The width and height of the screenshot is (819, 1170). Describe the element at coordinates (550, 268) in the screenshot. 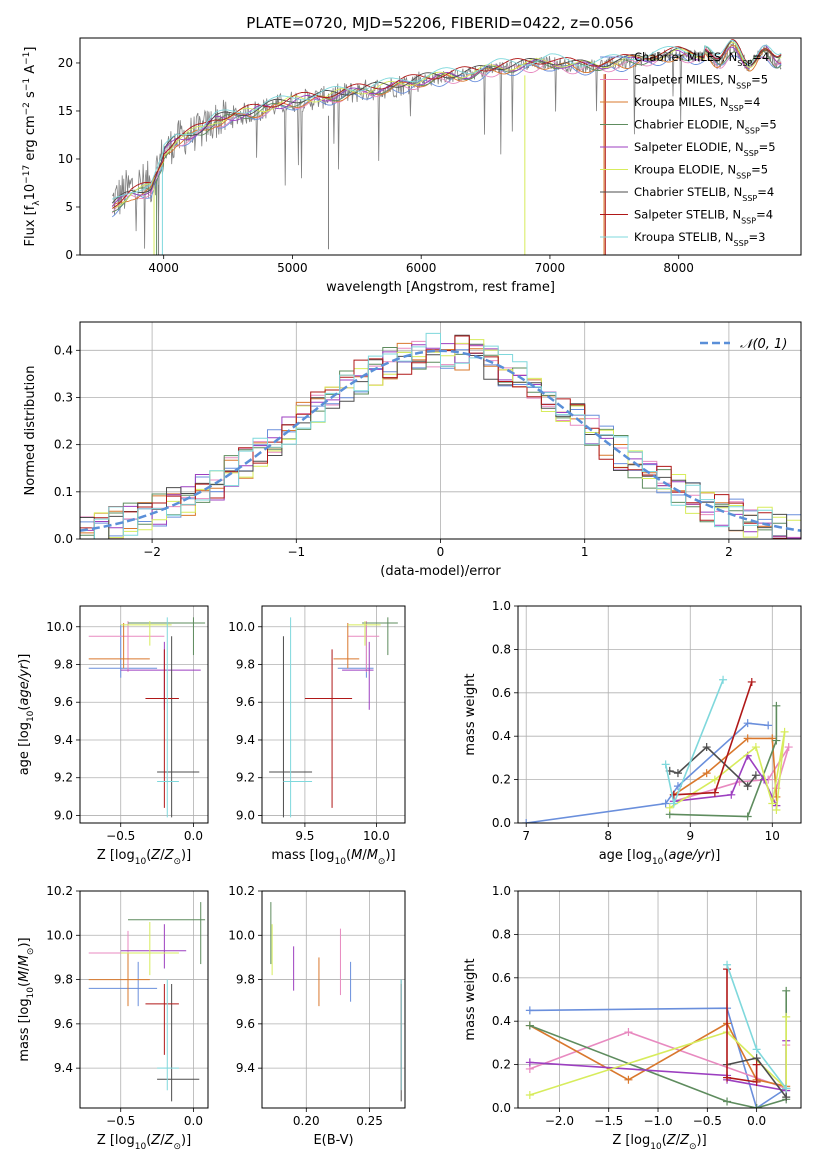

I see `x-tick-label: 7000` at that location.